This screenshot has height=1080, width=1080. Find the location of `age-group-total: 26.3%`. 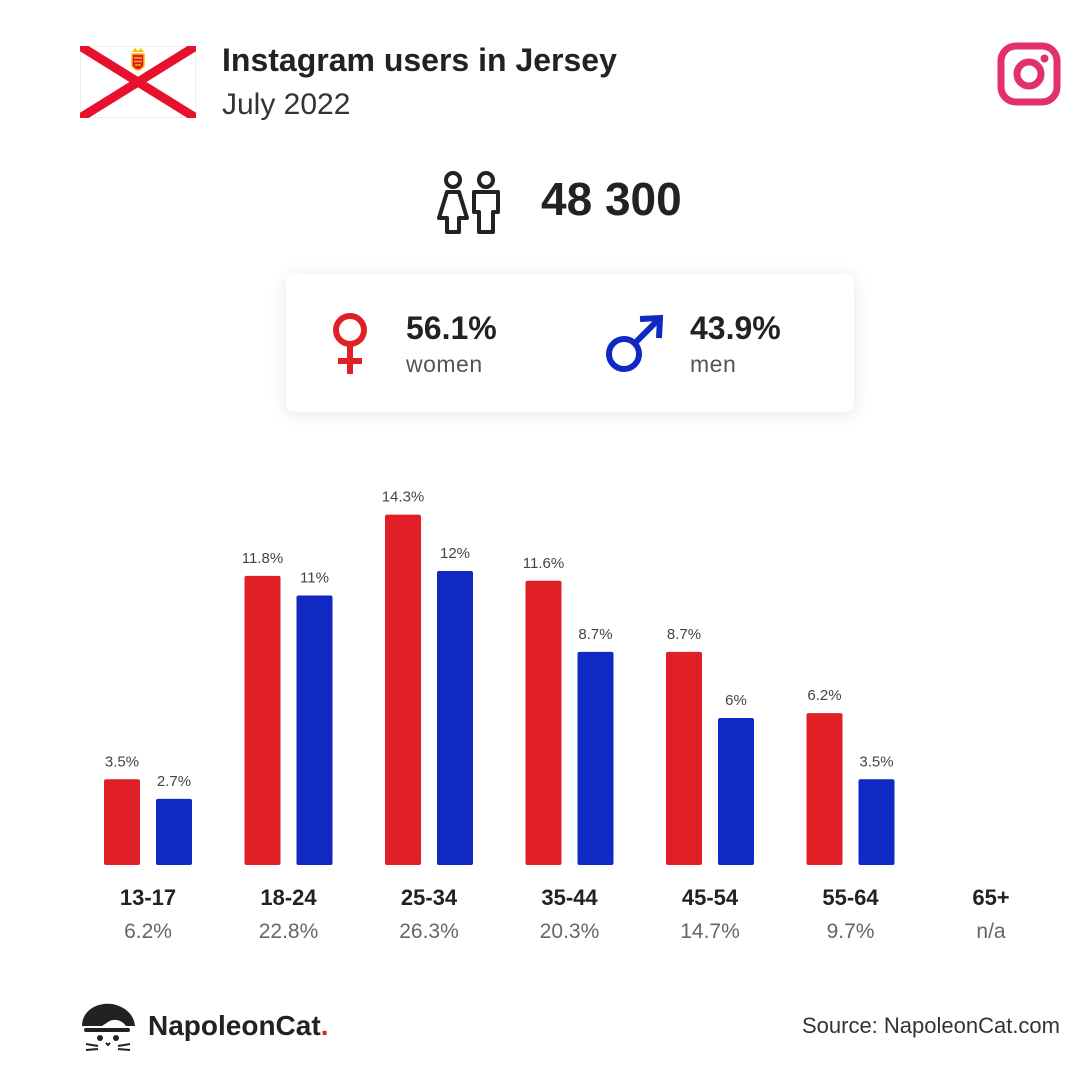

age-group-total: 26.3% is located at coordinates (429, 931).